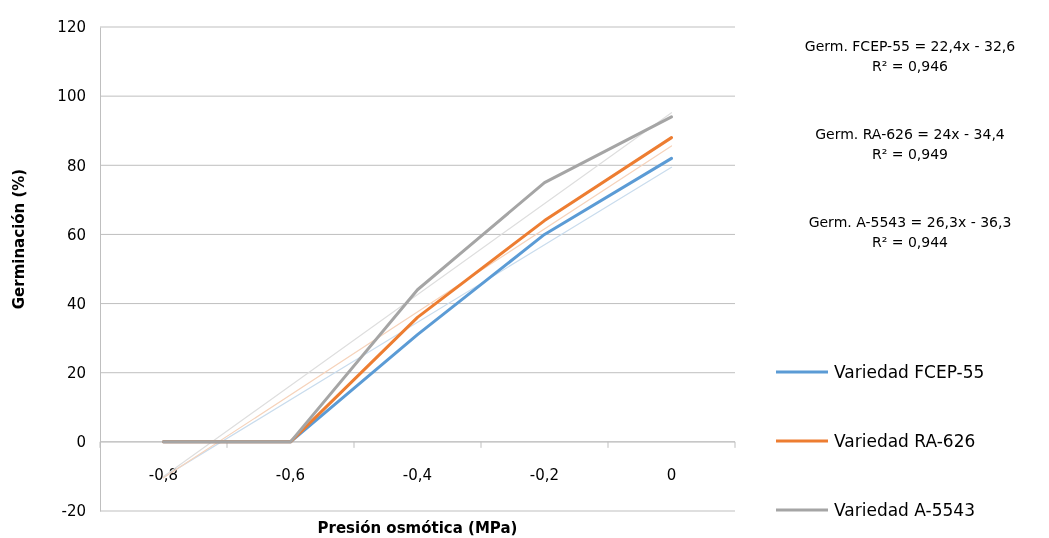  I want to click on x-axis-title: Presión osmótica (MPa), so click(417, 528).